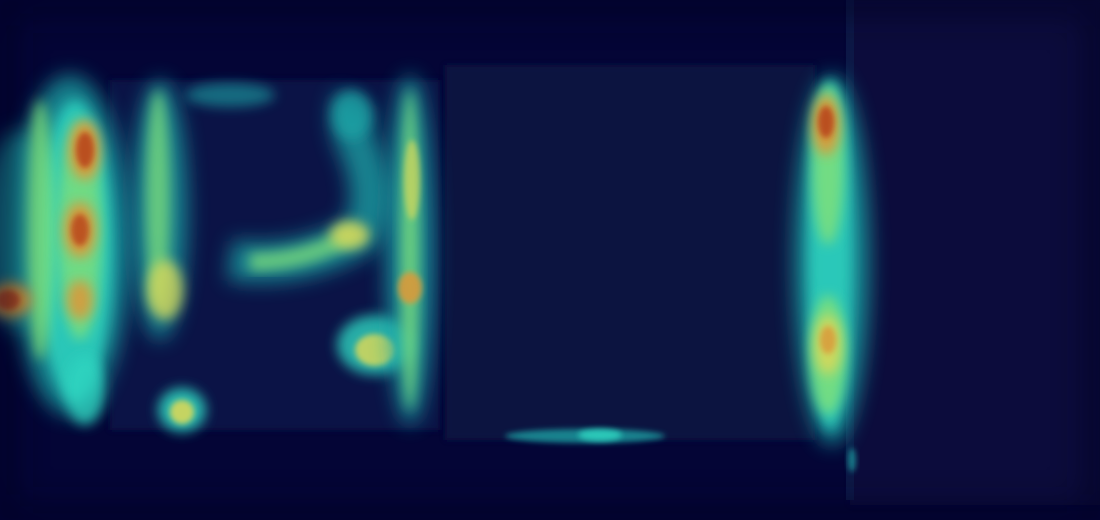 This screenshot has width=1100, height=520. What do you see at coordinates (320, 232) in the screenshot?
I see `heat-center-swoosh` at bounding box center [320, 232].